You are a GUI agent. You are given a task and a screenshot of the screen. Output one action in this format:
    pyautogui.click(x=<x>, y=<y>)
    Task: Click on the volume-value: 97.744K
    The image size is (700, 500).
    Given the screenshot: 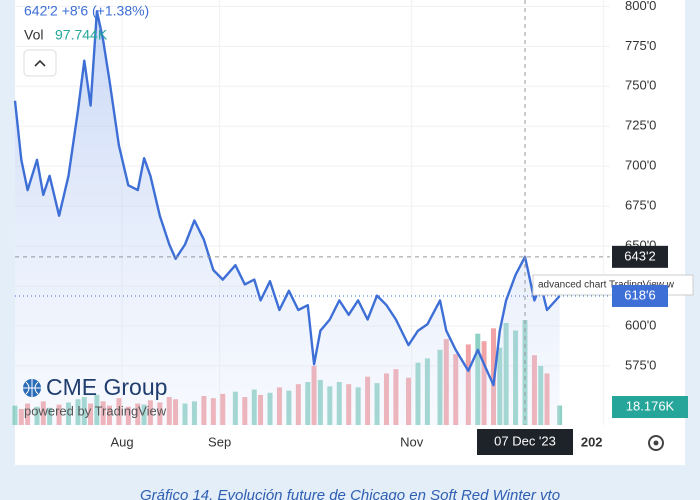 What is the action you would take?
    pyautogui.click(x=81, y=35)
    